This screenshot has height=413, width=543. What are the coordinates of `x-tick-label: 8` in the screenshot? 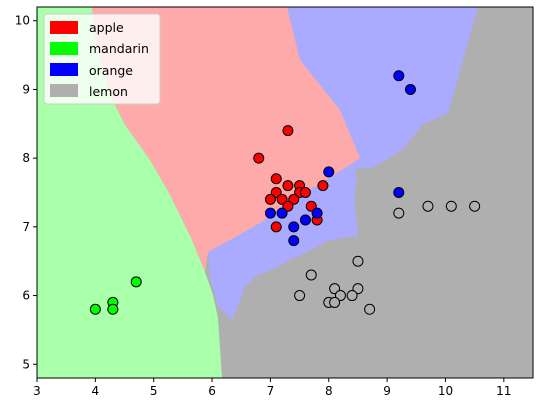 It's located at (329, 391).